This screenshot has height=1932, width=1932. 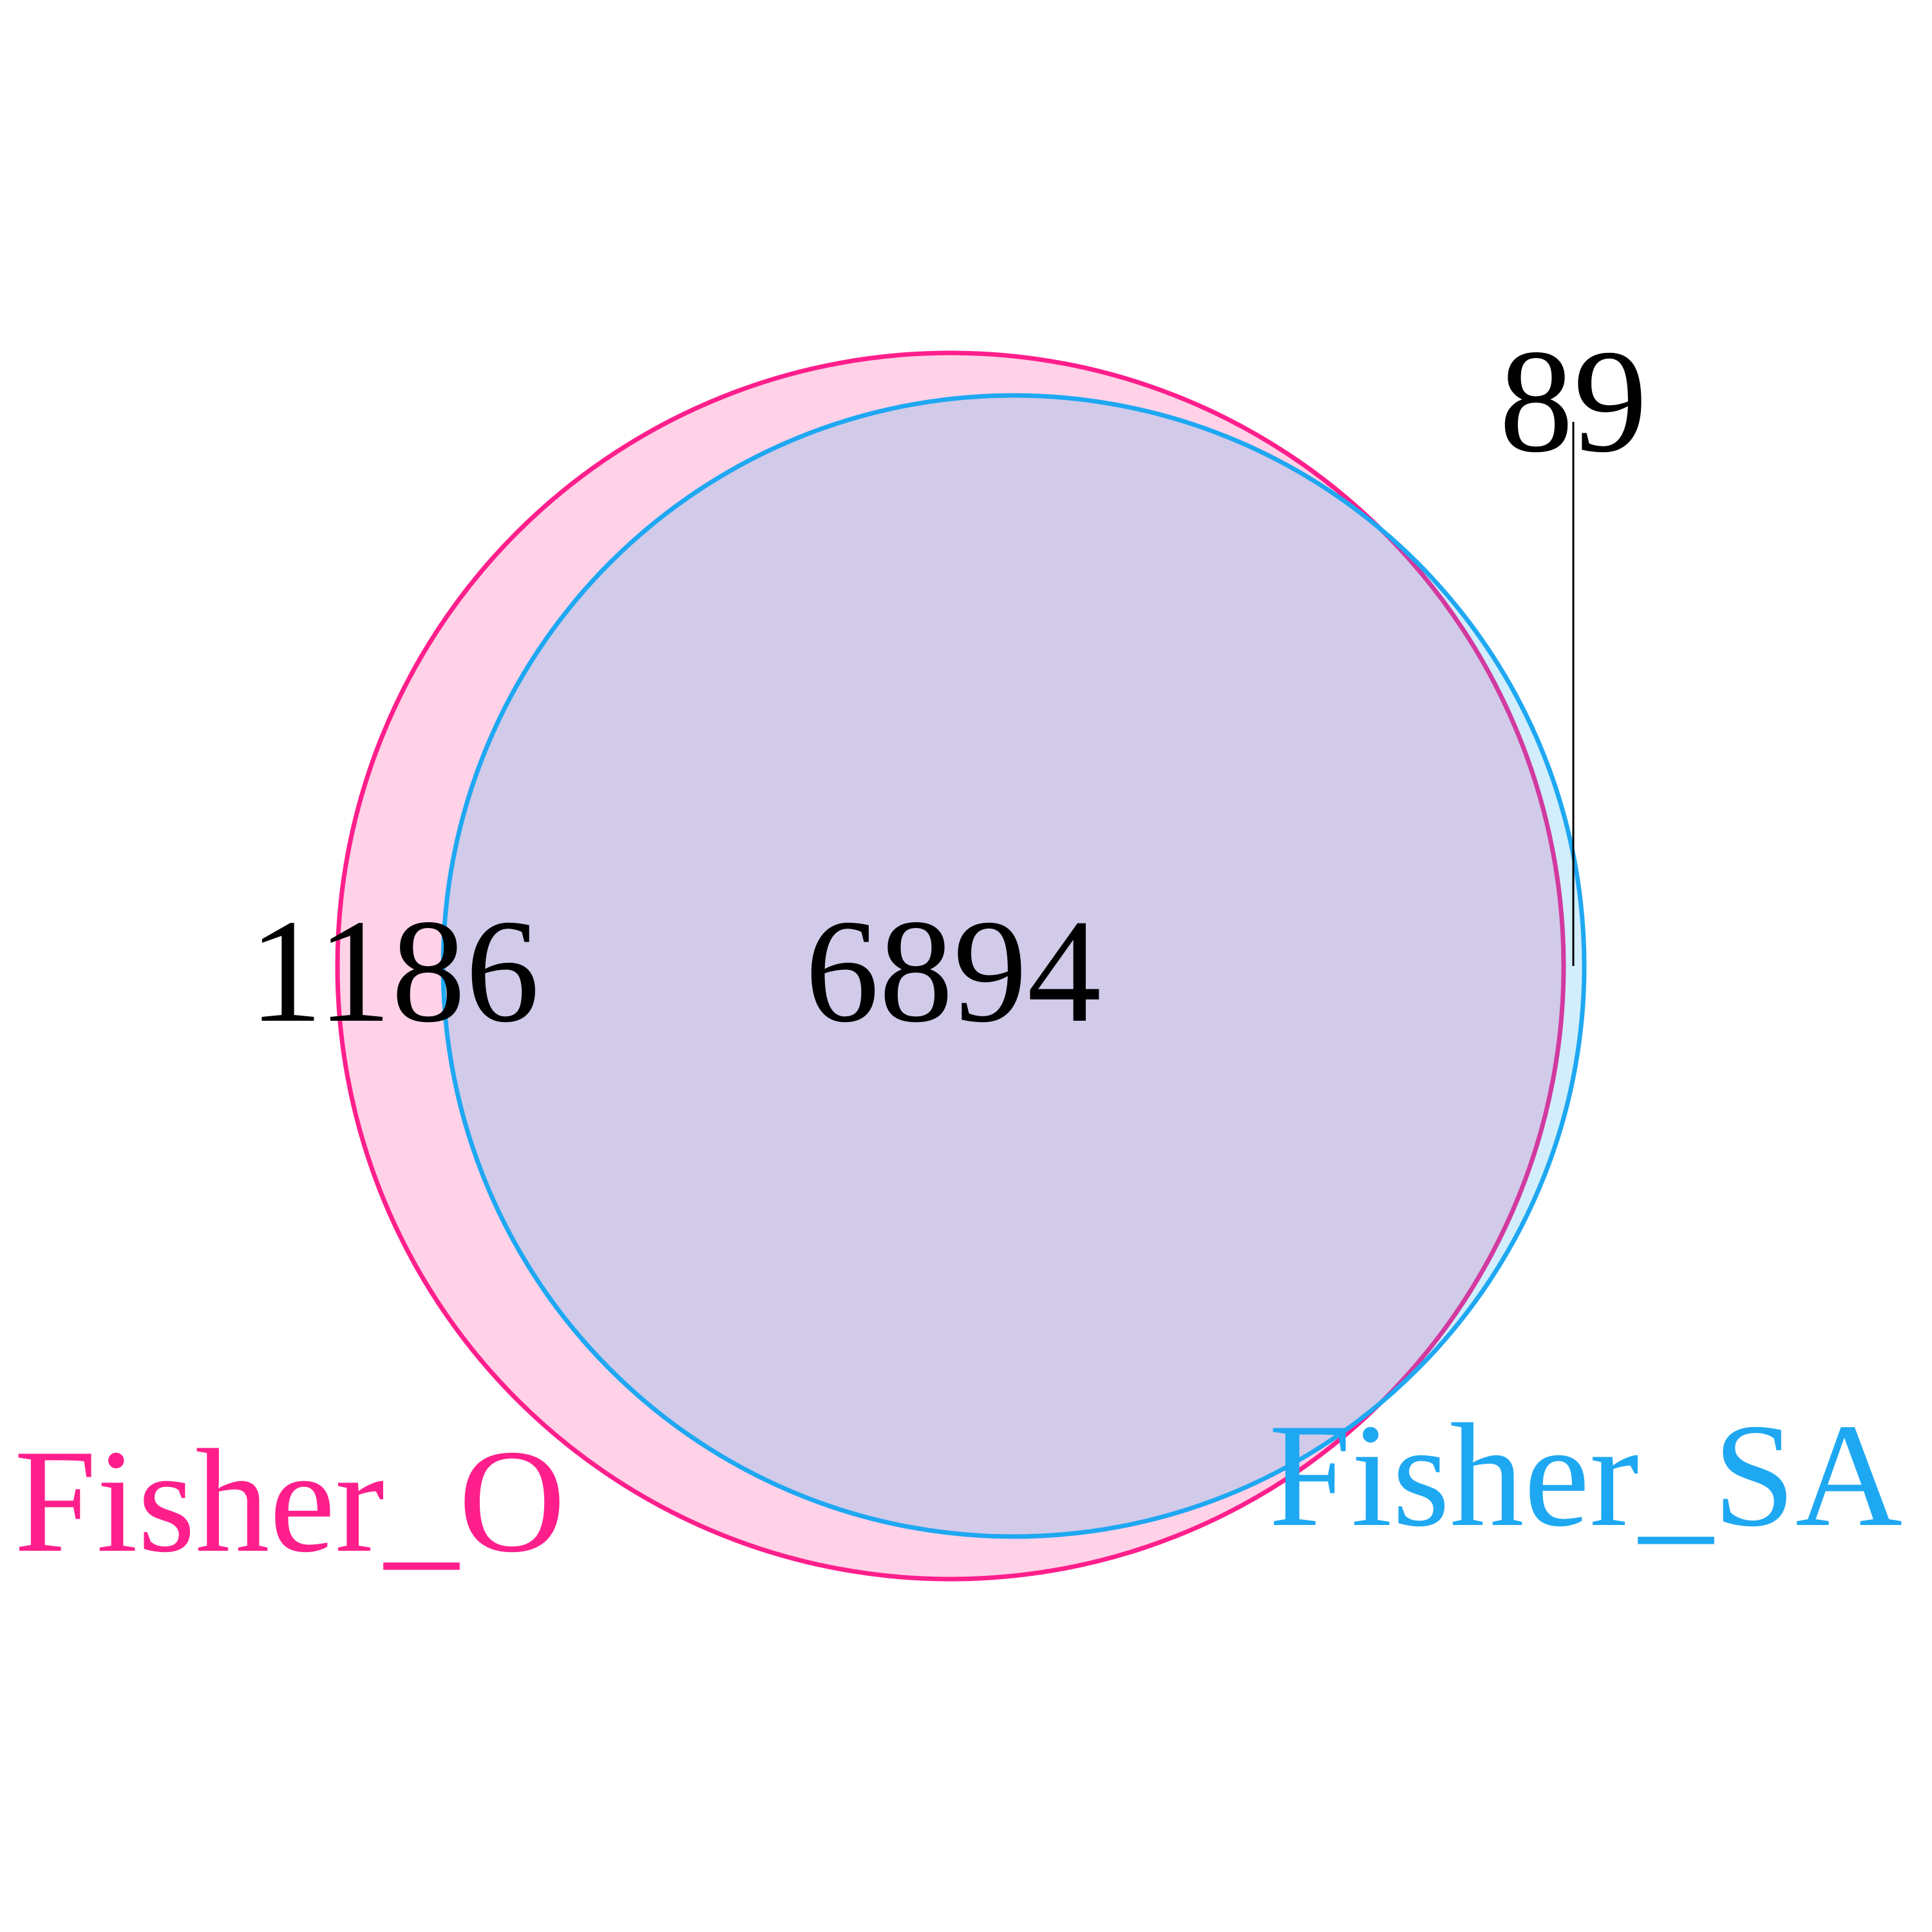 I want to click on set-a-label: Fisher_O, so click(x=289, y=1501).